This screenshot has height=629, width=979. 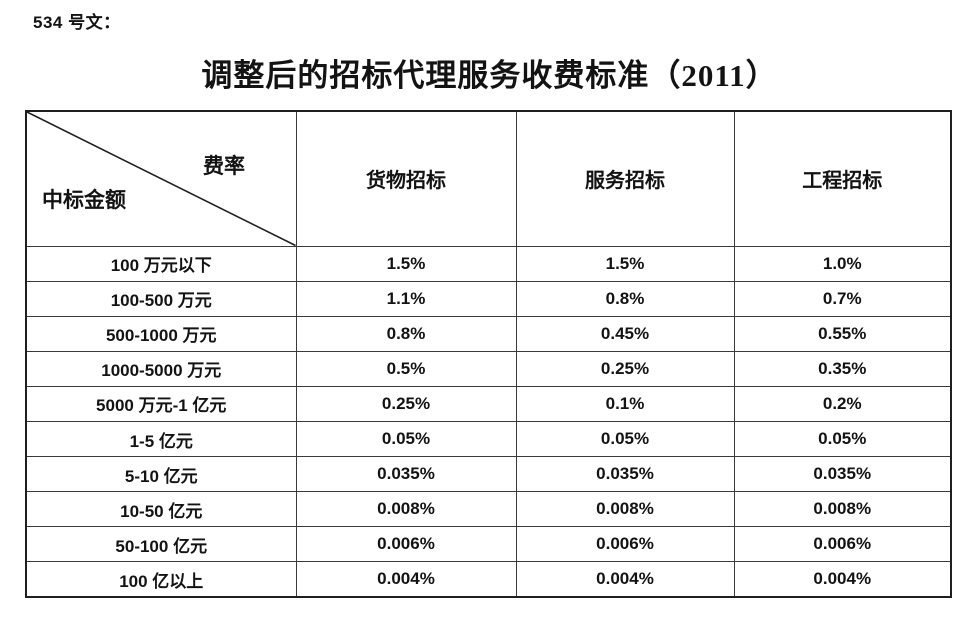 I want to click on diagonal-header-cell: 费率 中标金额, so click(x=161, y=178).